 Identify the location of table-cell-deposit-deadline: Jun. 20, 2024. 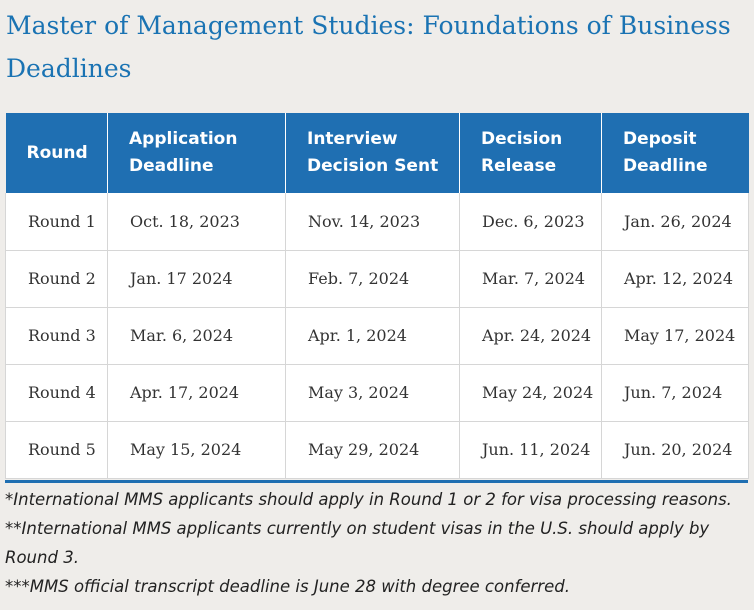
(675, 450).